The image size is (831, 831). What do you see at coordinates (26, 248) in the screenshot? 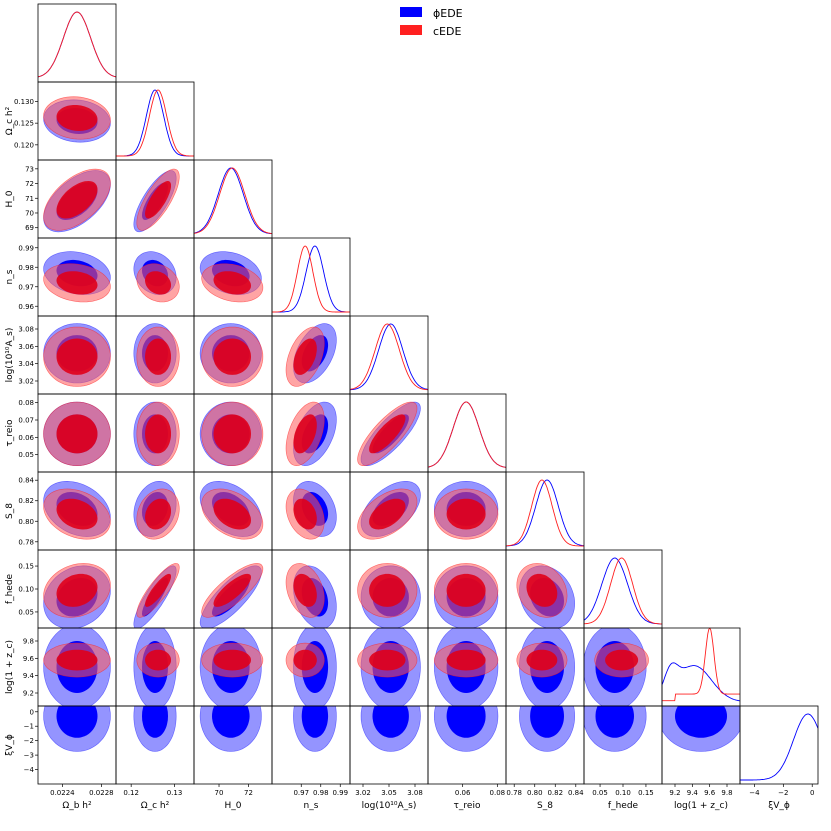
I see `ytick-label: 0.99` at bounding box center [26, 248].